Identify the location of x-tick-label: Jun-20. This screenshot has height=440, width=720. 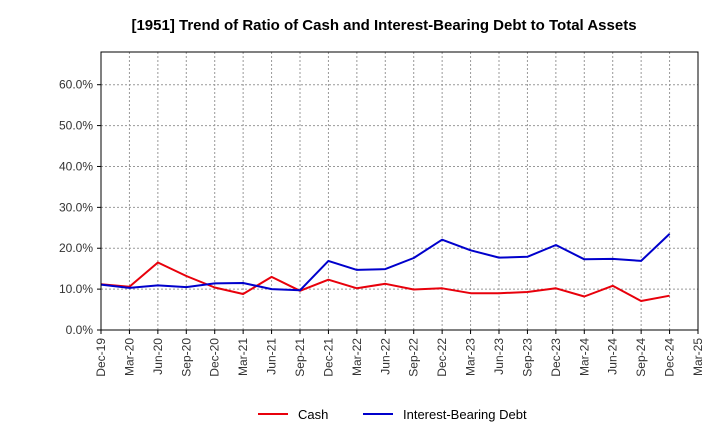
(158, 356).